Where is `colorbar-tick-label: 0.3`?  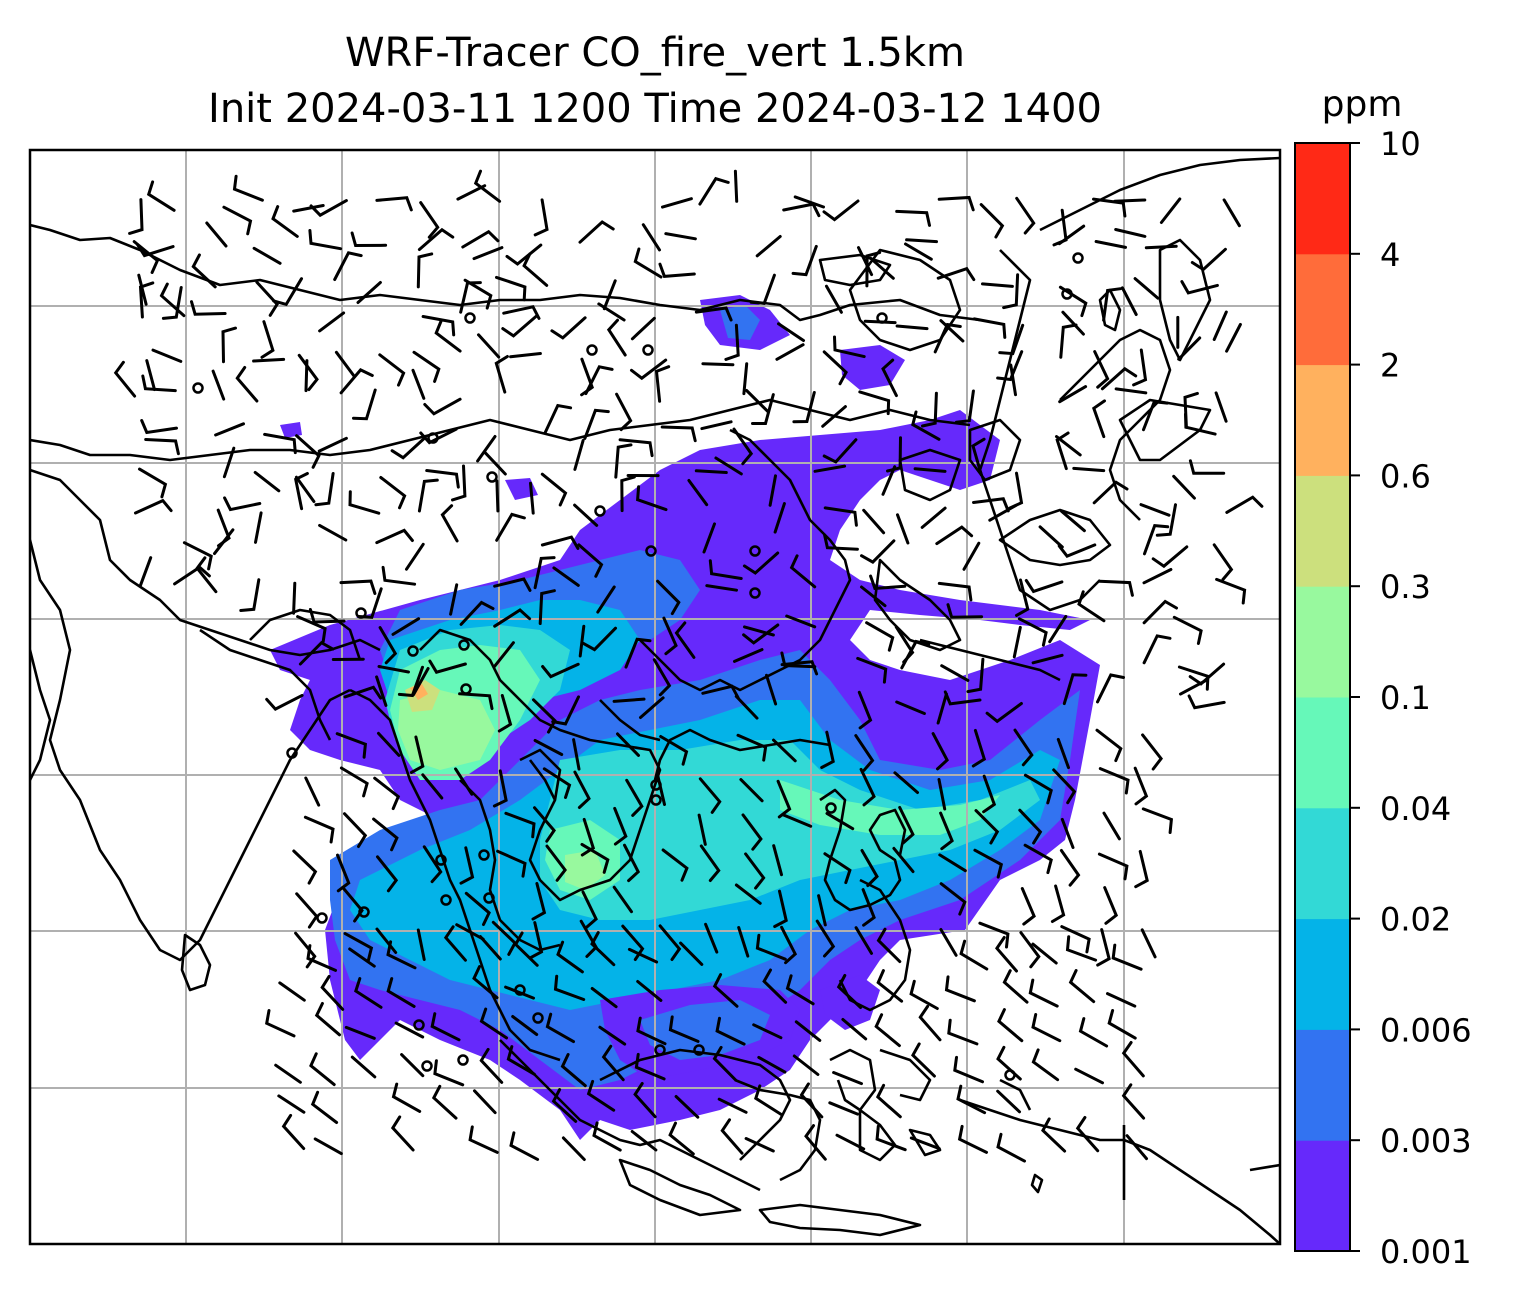 colorbar-tick-label: 0.3 is located at coordinates (1405, 587).